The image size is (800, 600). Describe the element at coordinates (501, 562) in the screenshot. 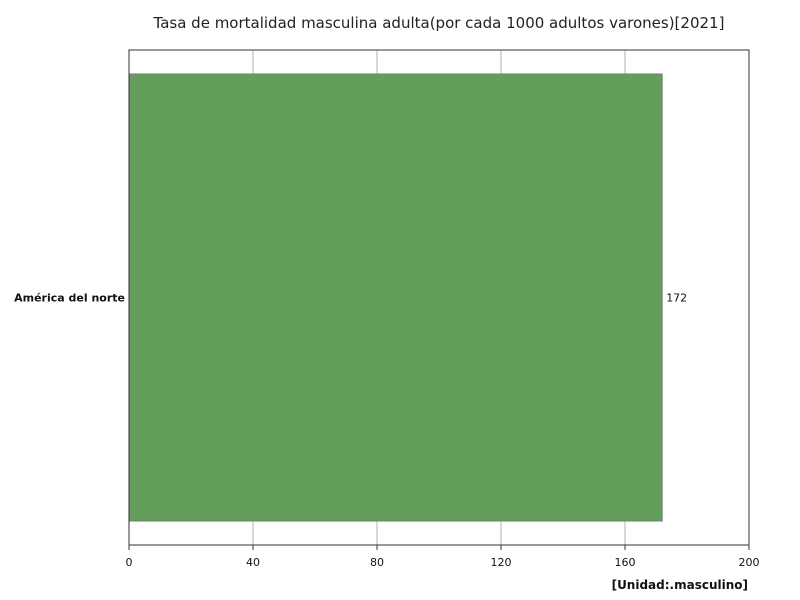

I see `x-tick-label: 120` at that location.